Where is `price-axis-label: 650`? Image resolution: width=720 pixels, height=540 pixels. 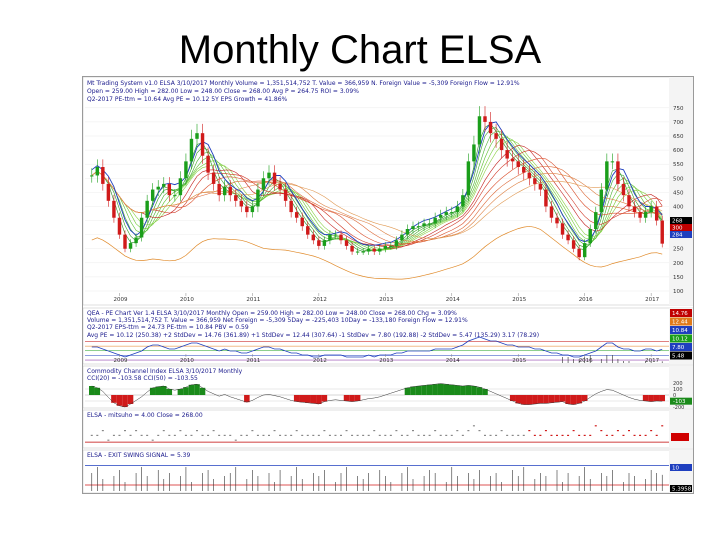 price-axis-label: 650 is located at coordinates (678, 137).